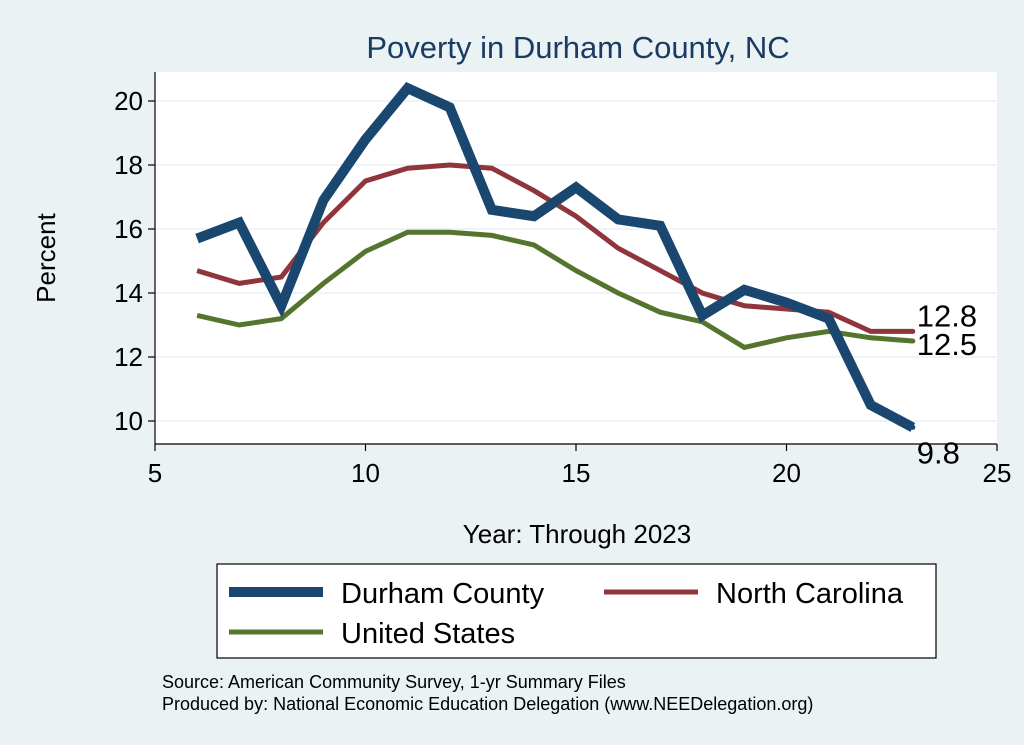 This screenshot has height=745, width=1024. What do you see at coordinates (428, 634) in the screenshot?
I see `legend-label-united-states: United States` at bounding box center [428, 634].